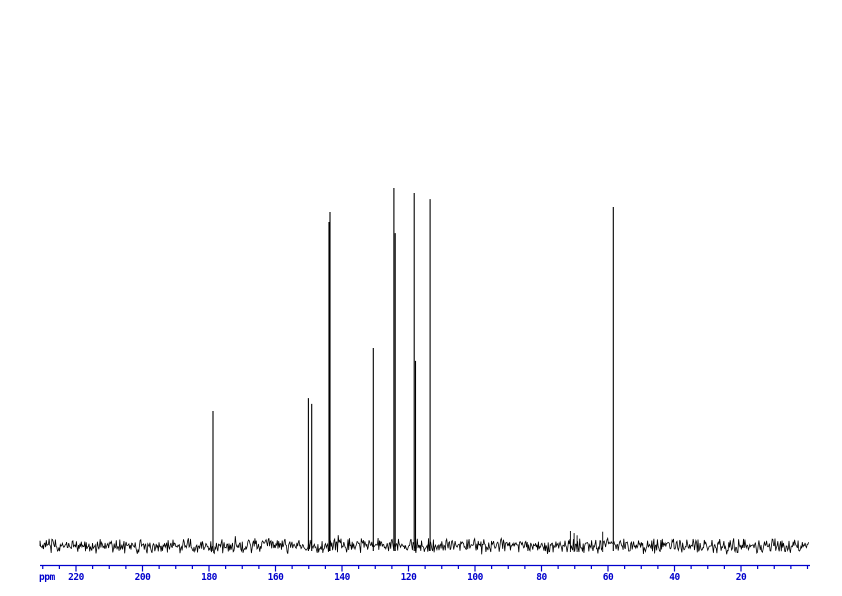 This screenshot has width=842, height=596. Describe the element at coordinates (424, 545) in the screenshot. I see `baseline-noise` at that location.